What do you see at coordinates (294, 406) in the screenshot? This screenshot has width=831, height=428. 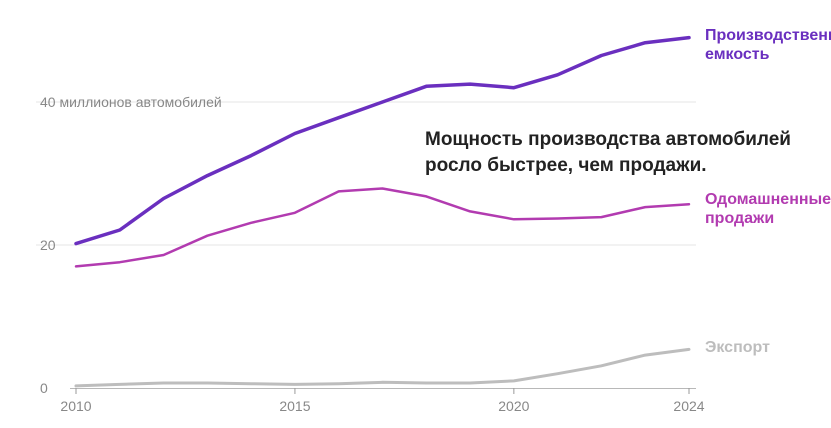 I see `x-tick-label: 2015` at bounding box center [294, 406].